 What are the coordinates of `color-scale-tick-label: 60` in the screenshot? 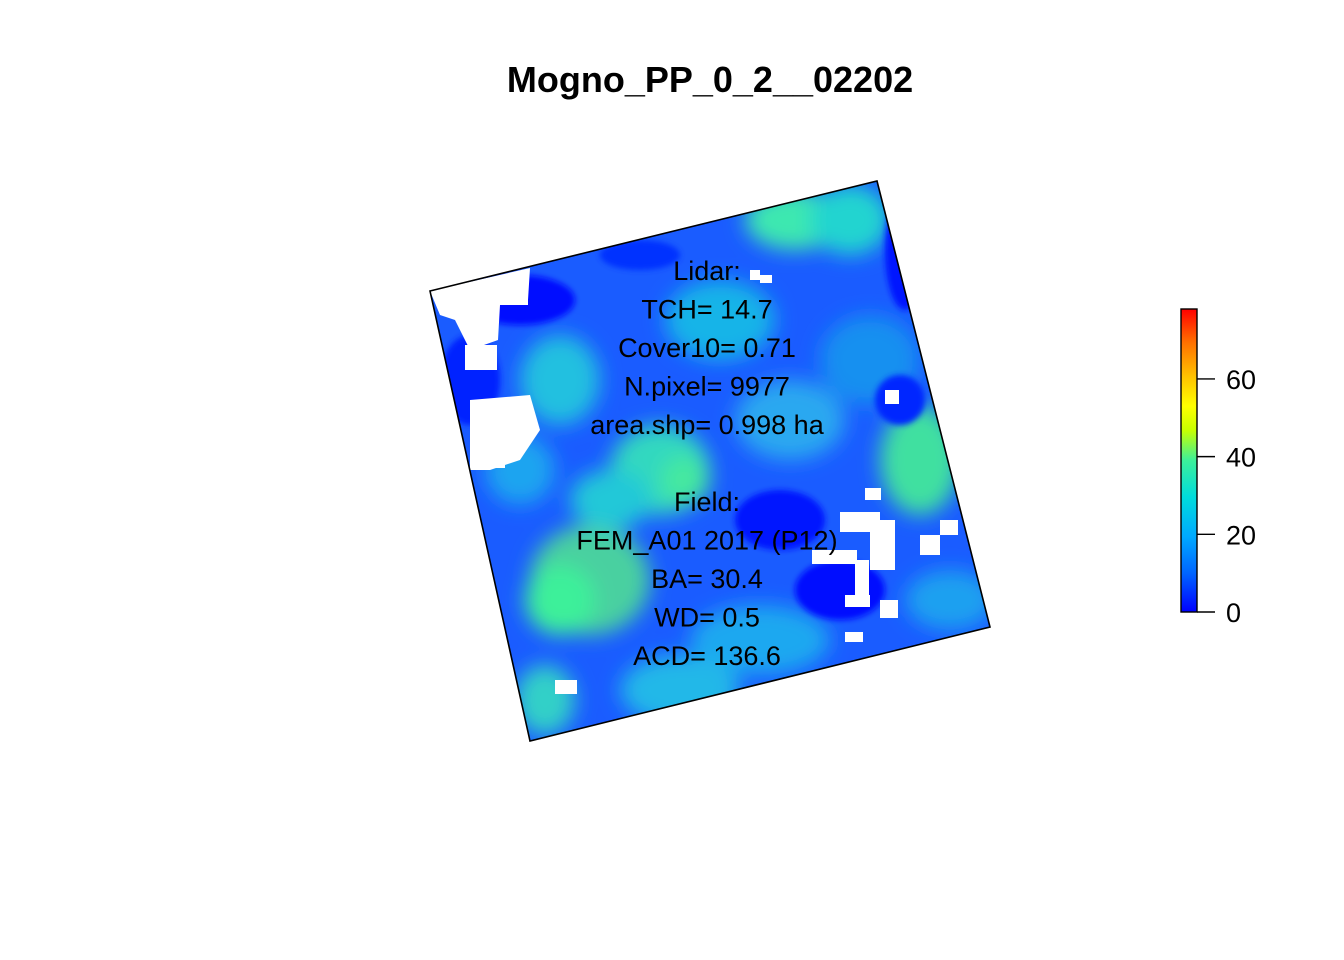 It's located at (1241, 380).